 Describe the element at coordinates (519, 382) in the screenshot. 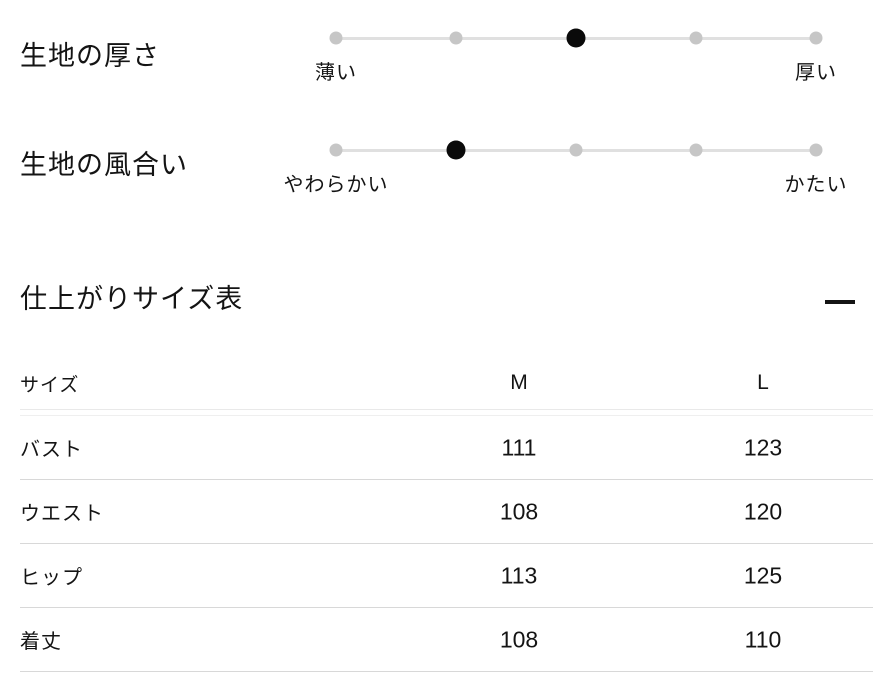

I see `m-column-header: M` at that location.